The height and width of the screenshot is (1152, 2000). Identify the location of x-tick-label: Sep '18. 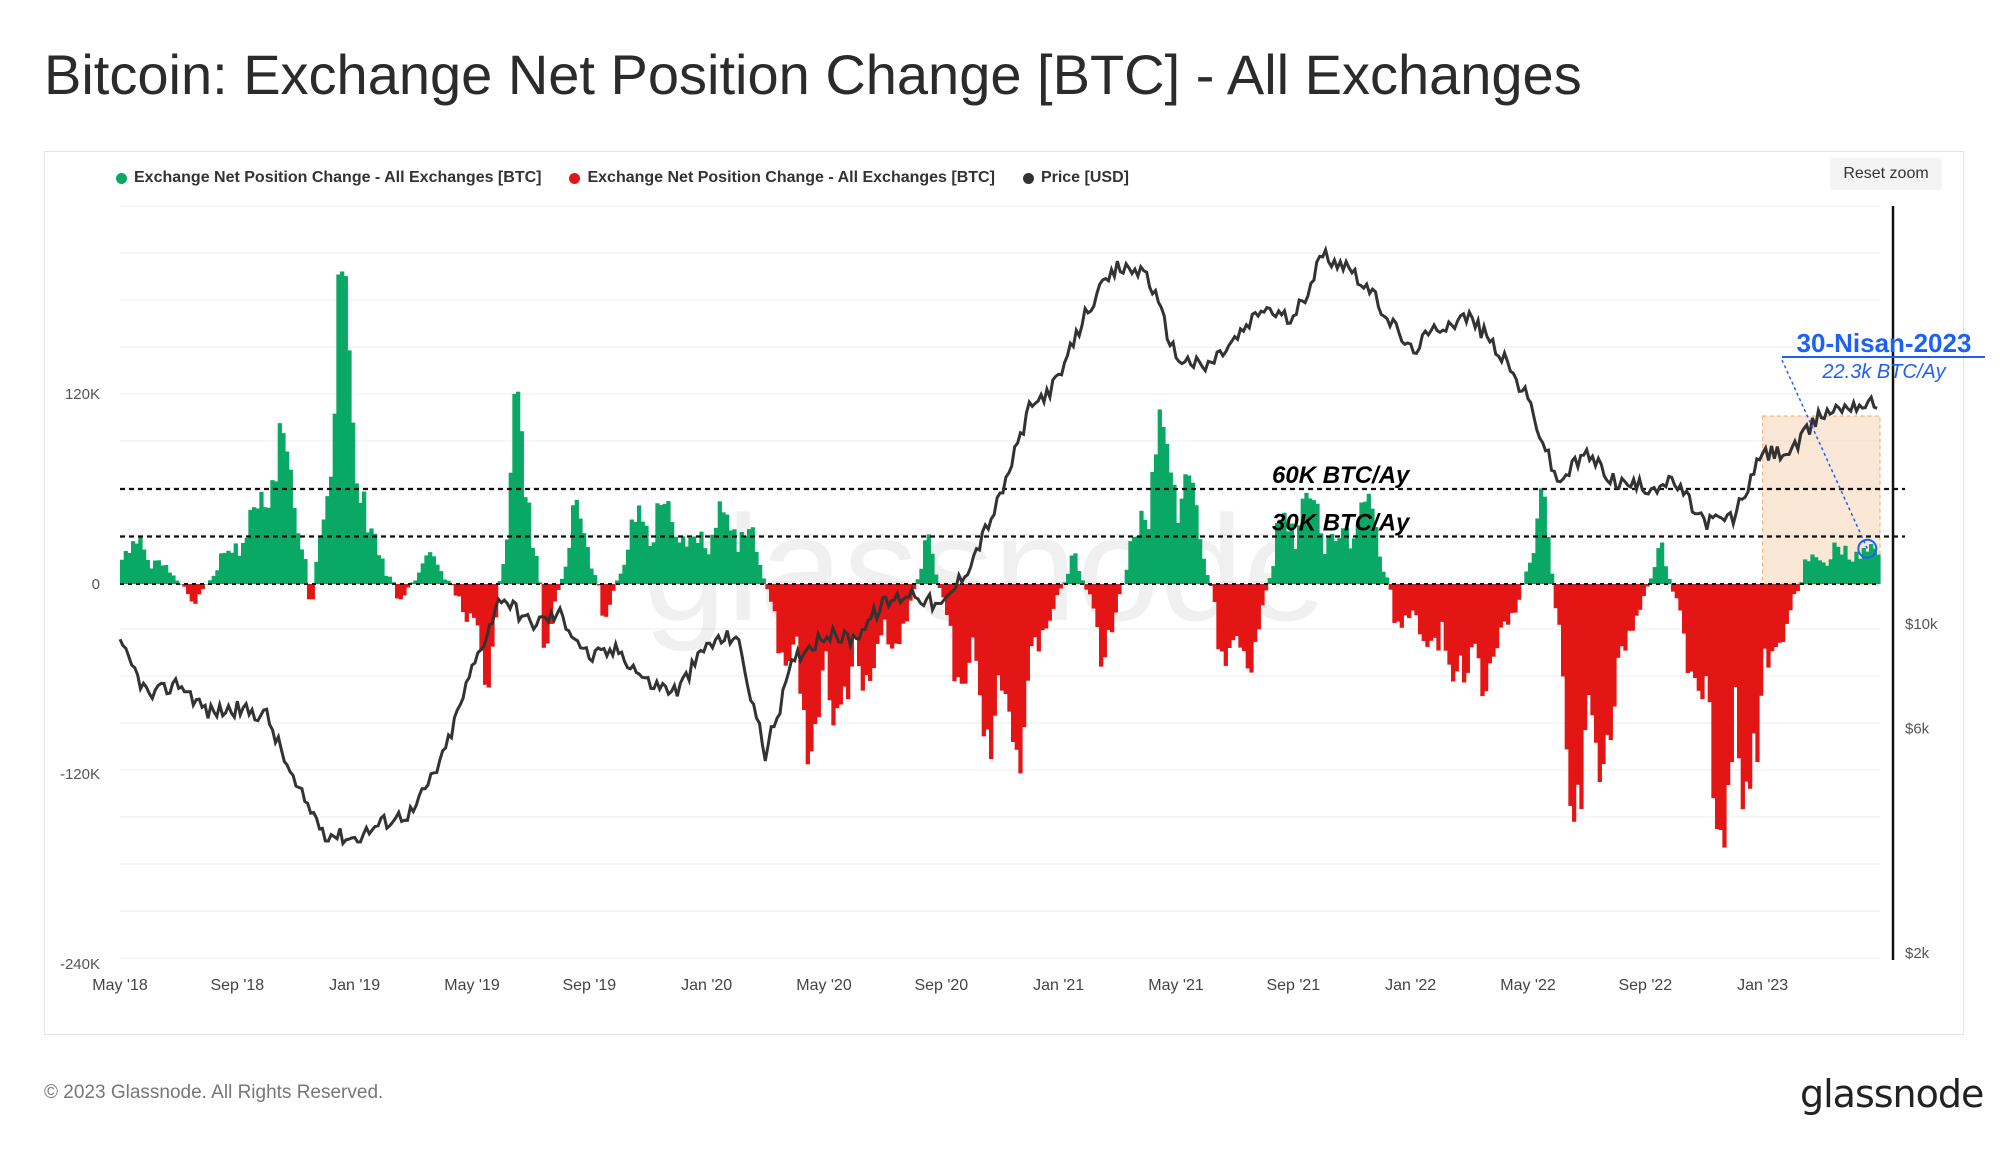
(237, 985).